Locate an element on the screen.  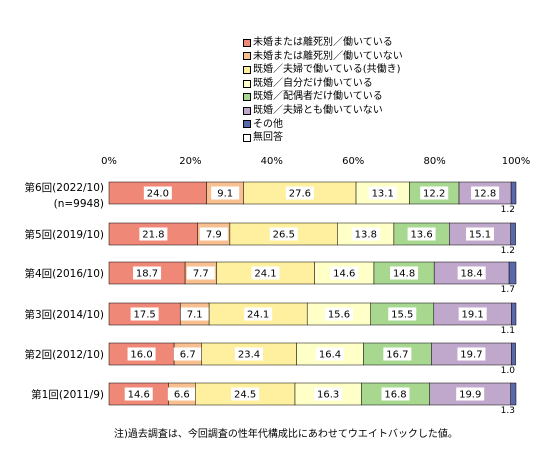
data-label: 12.8 is located at coordinates (485, 194).